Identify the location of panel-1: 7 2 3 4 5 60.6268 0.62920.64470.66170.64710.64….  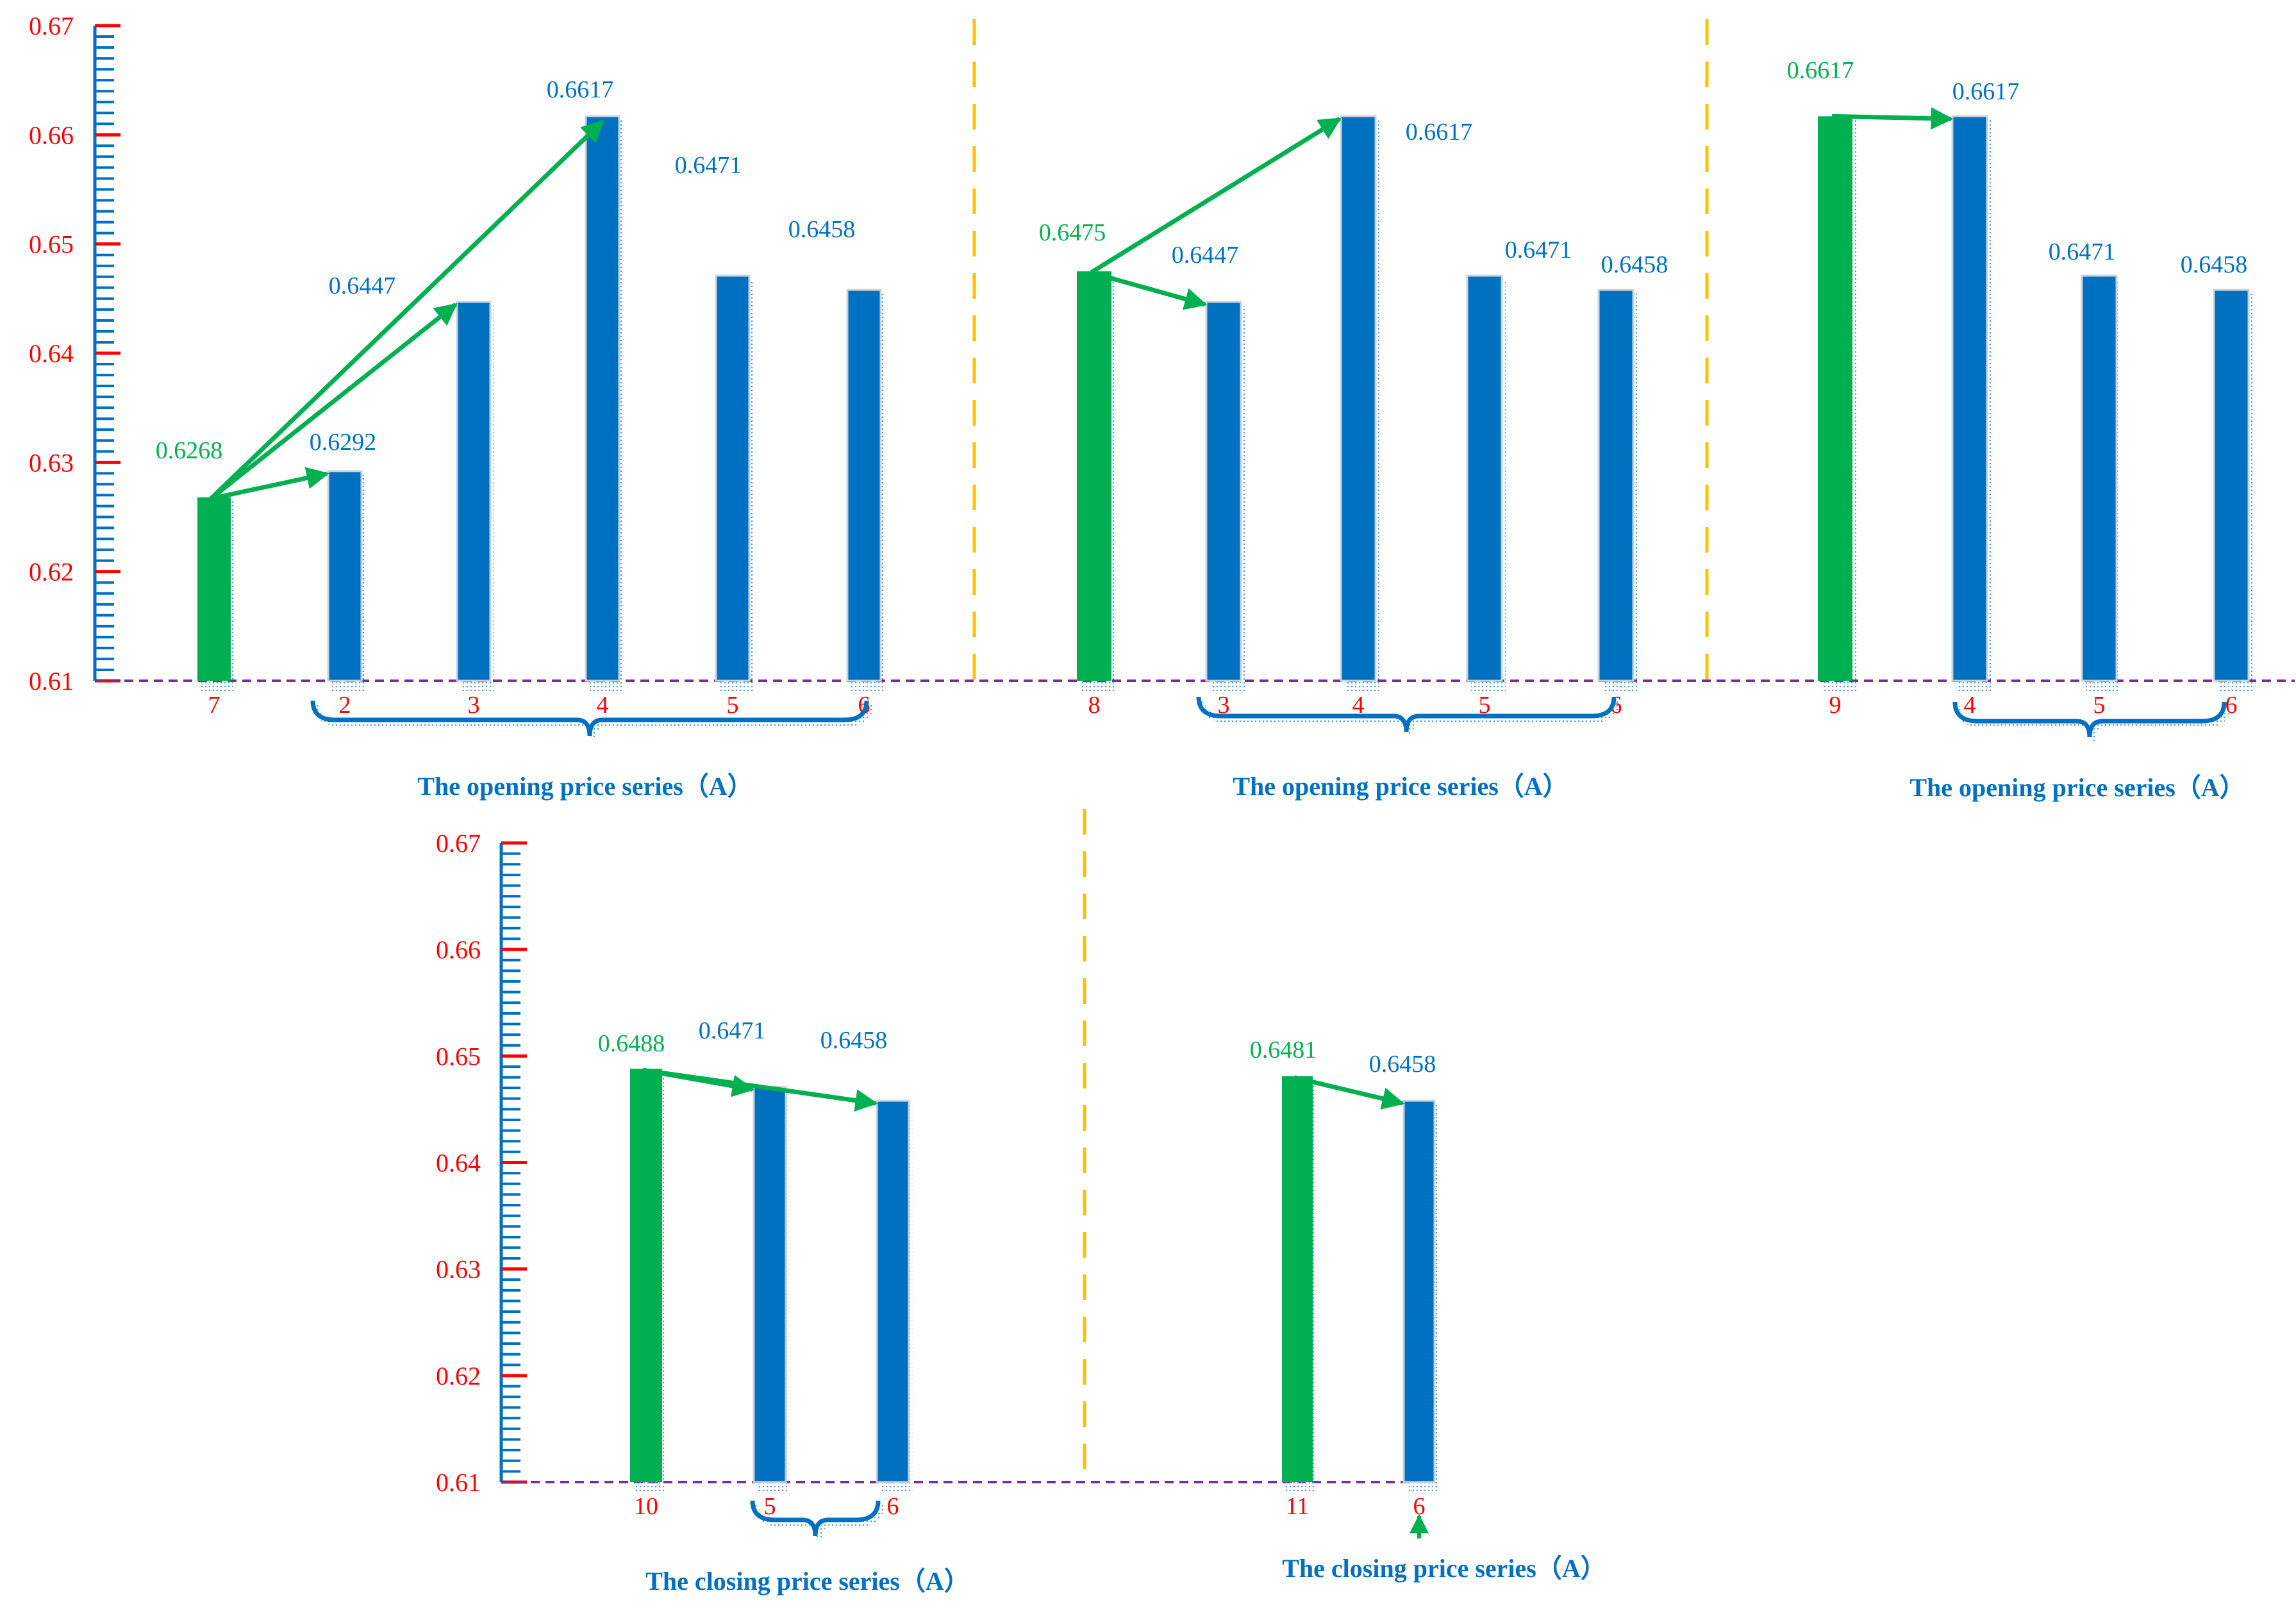
(520, 439).